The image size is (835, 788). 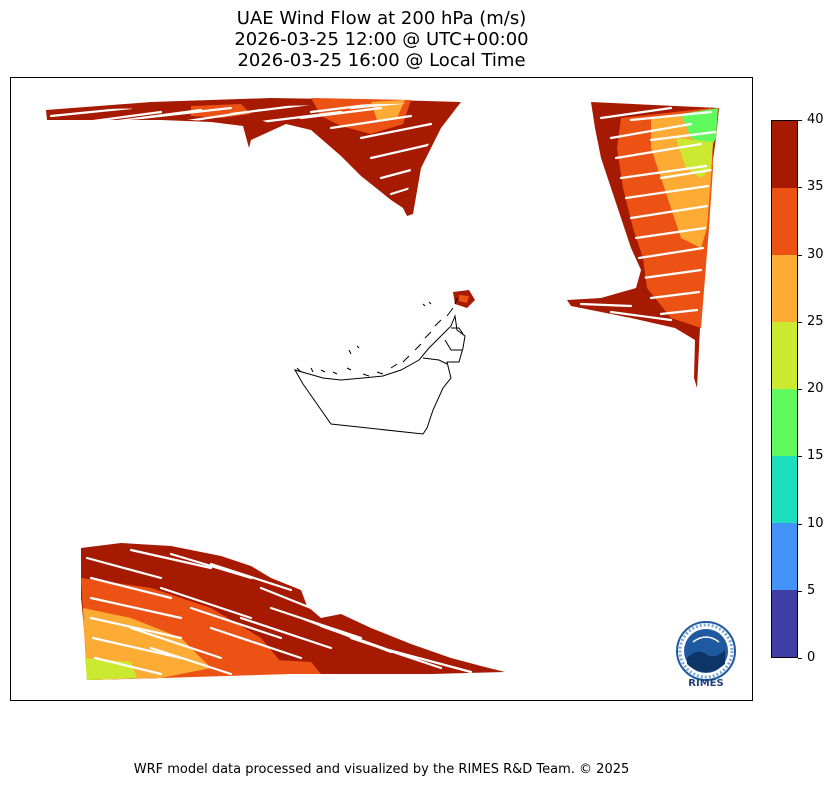 I want to click on colorbar-tick: 10, so click(x=816, y=523).